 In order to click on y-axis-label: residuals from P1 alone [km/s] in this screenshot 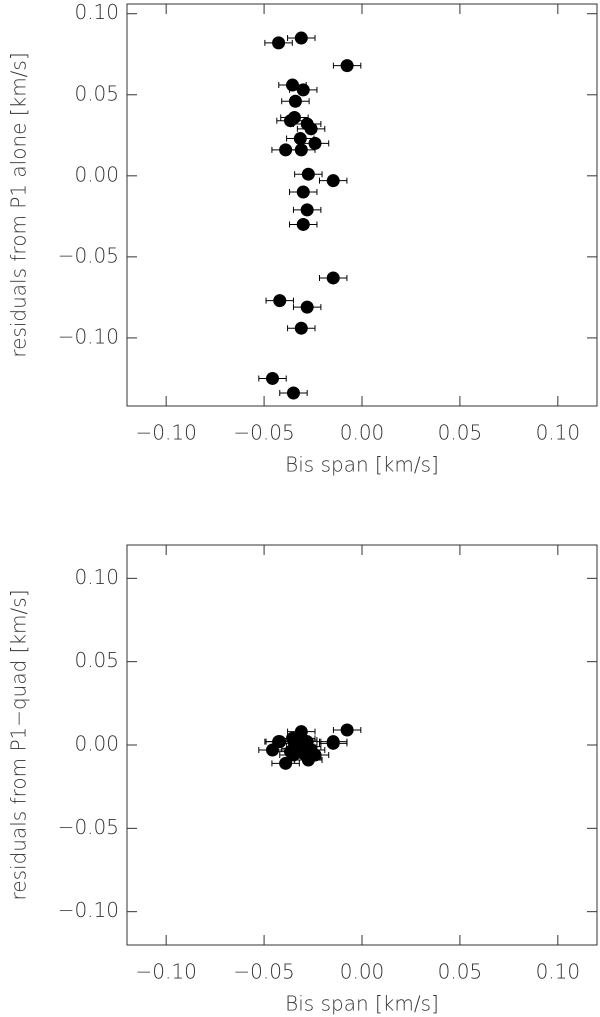, I will do `click(19, 204)`.